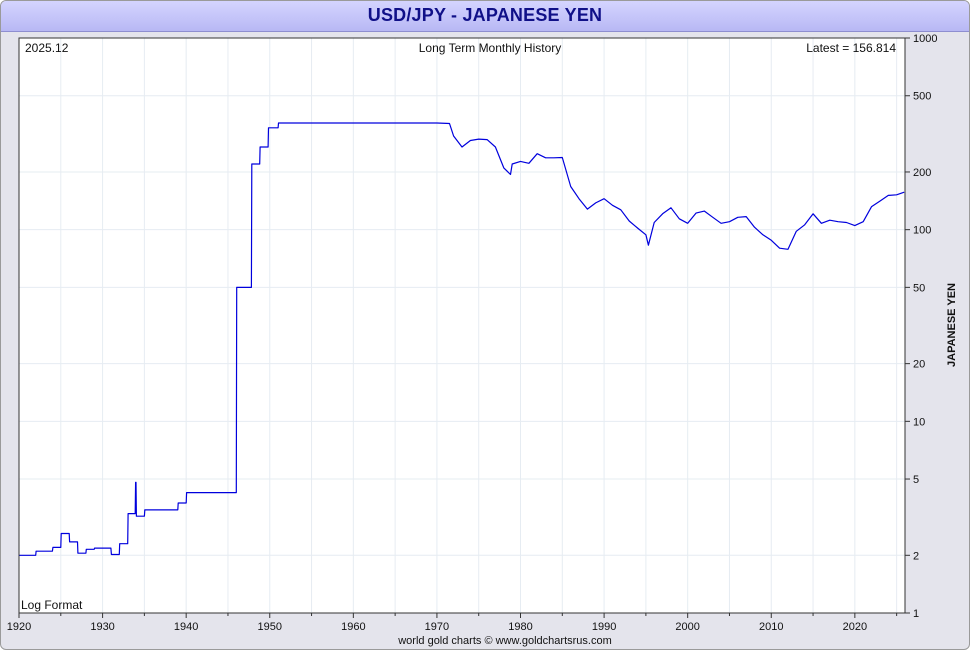 Image resolution: width=970 pixels, height=650 pixels. Describe the element at coordinates (919, 288) in the screenshot. I see `y-tick-label: 50` at that location.